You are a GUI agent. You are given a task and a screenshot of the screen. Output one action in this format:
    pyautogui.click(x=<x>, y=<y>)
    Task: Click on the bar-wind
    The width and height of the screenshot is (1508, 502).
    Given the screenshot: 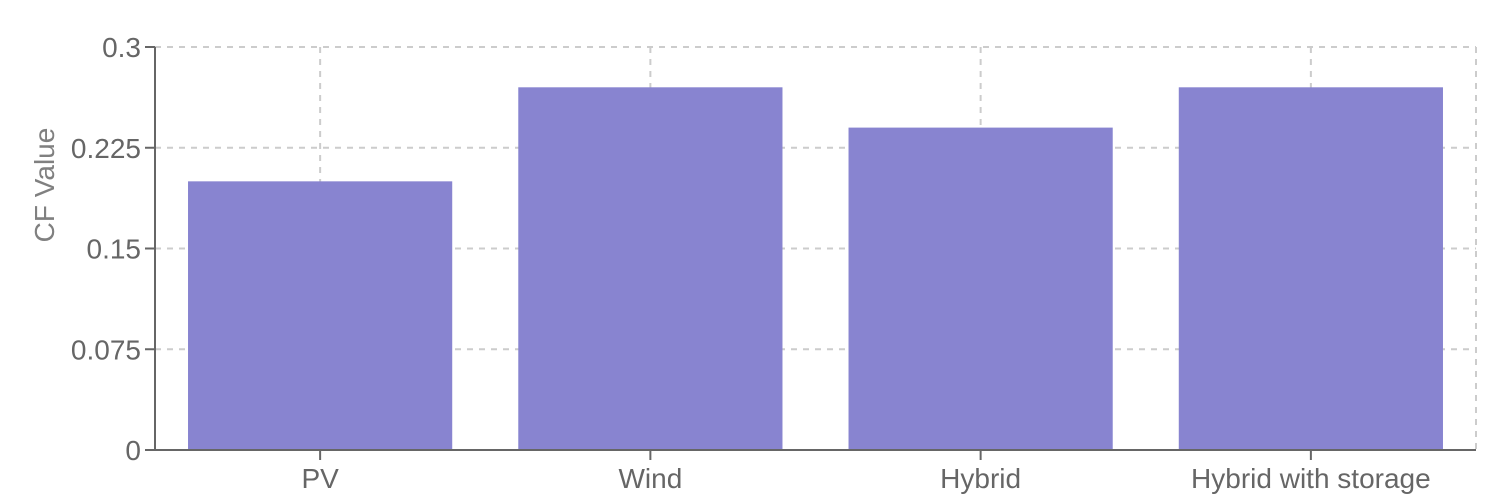 What is the action you would take?
    pyautogui.click(x=650, y=269)
    